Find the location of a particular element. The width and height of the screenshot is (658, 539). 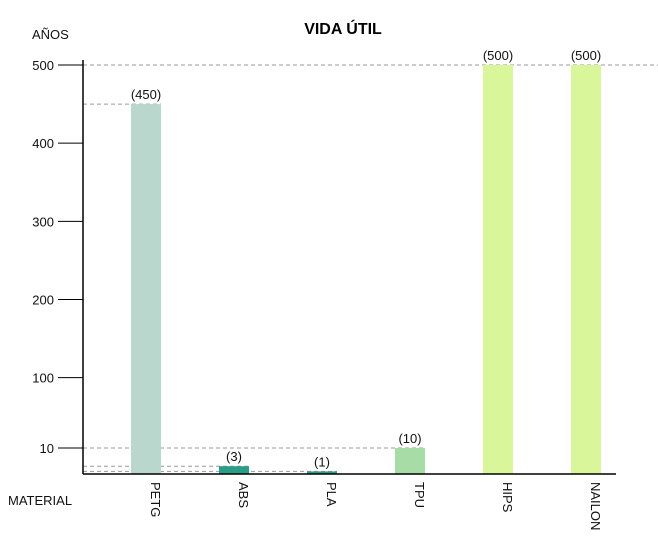

data-label: (3) is located at coordinates (234, 456).